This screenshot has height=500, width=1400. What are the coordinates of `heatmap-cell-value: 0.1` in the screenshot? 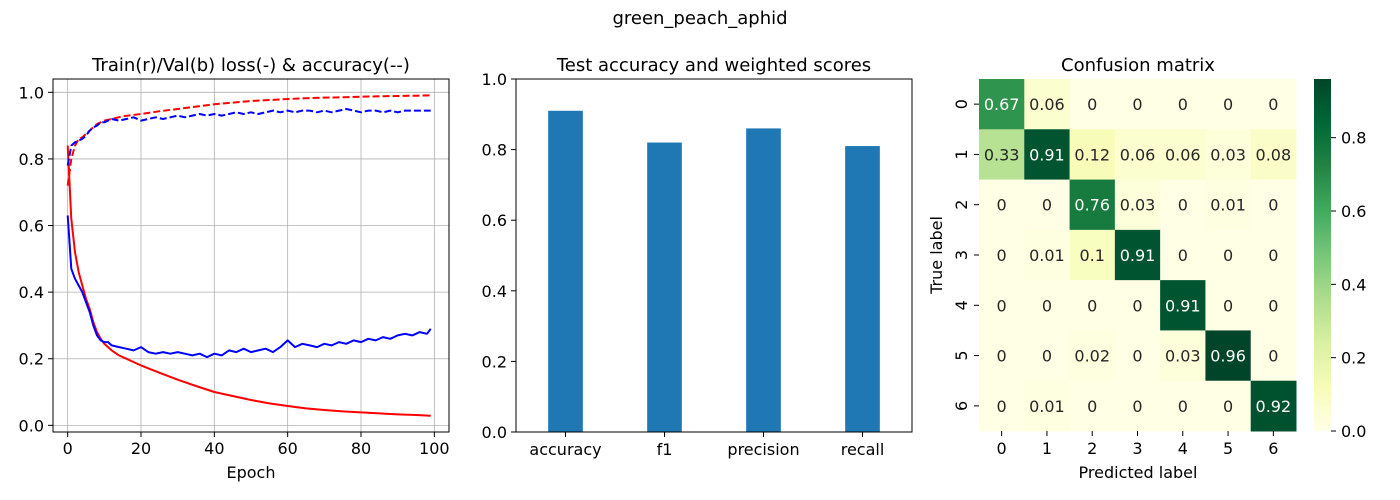 It's located at (1091, 255).